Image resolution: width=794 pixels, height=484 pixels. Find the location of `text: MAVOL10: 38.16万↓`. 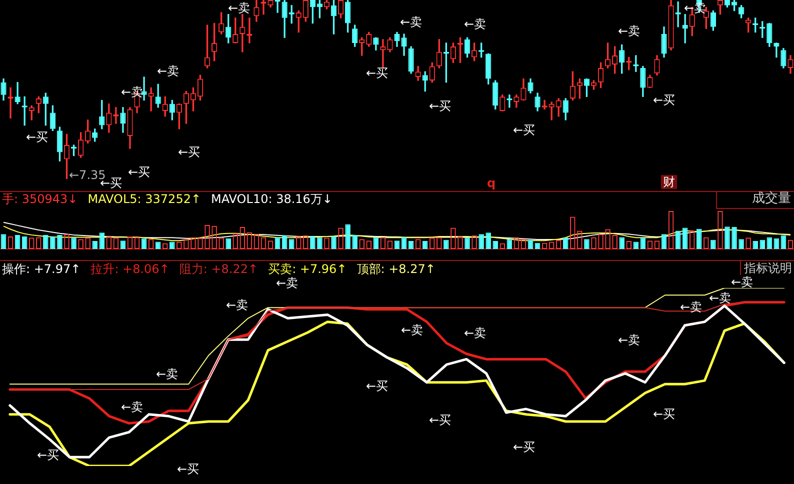

text: MAVOL10: 38.16万↓ is located at coordinates (271, 199).